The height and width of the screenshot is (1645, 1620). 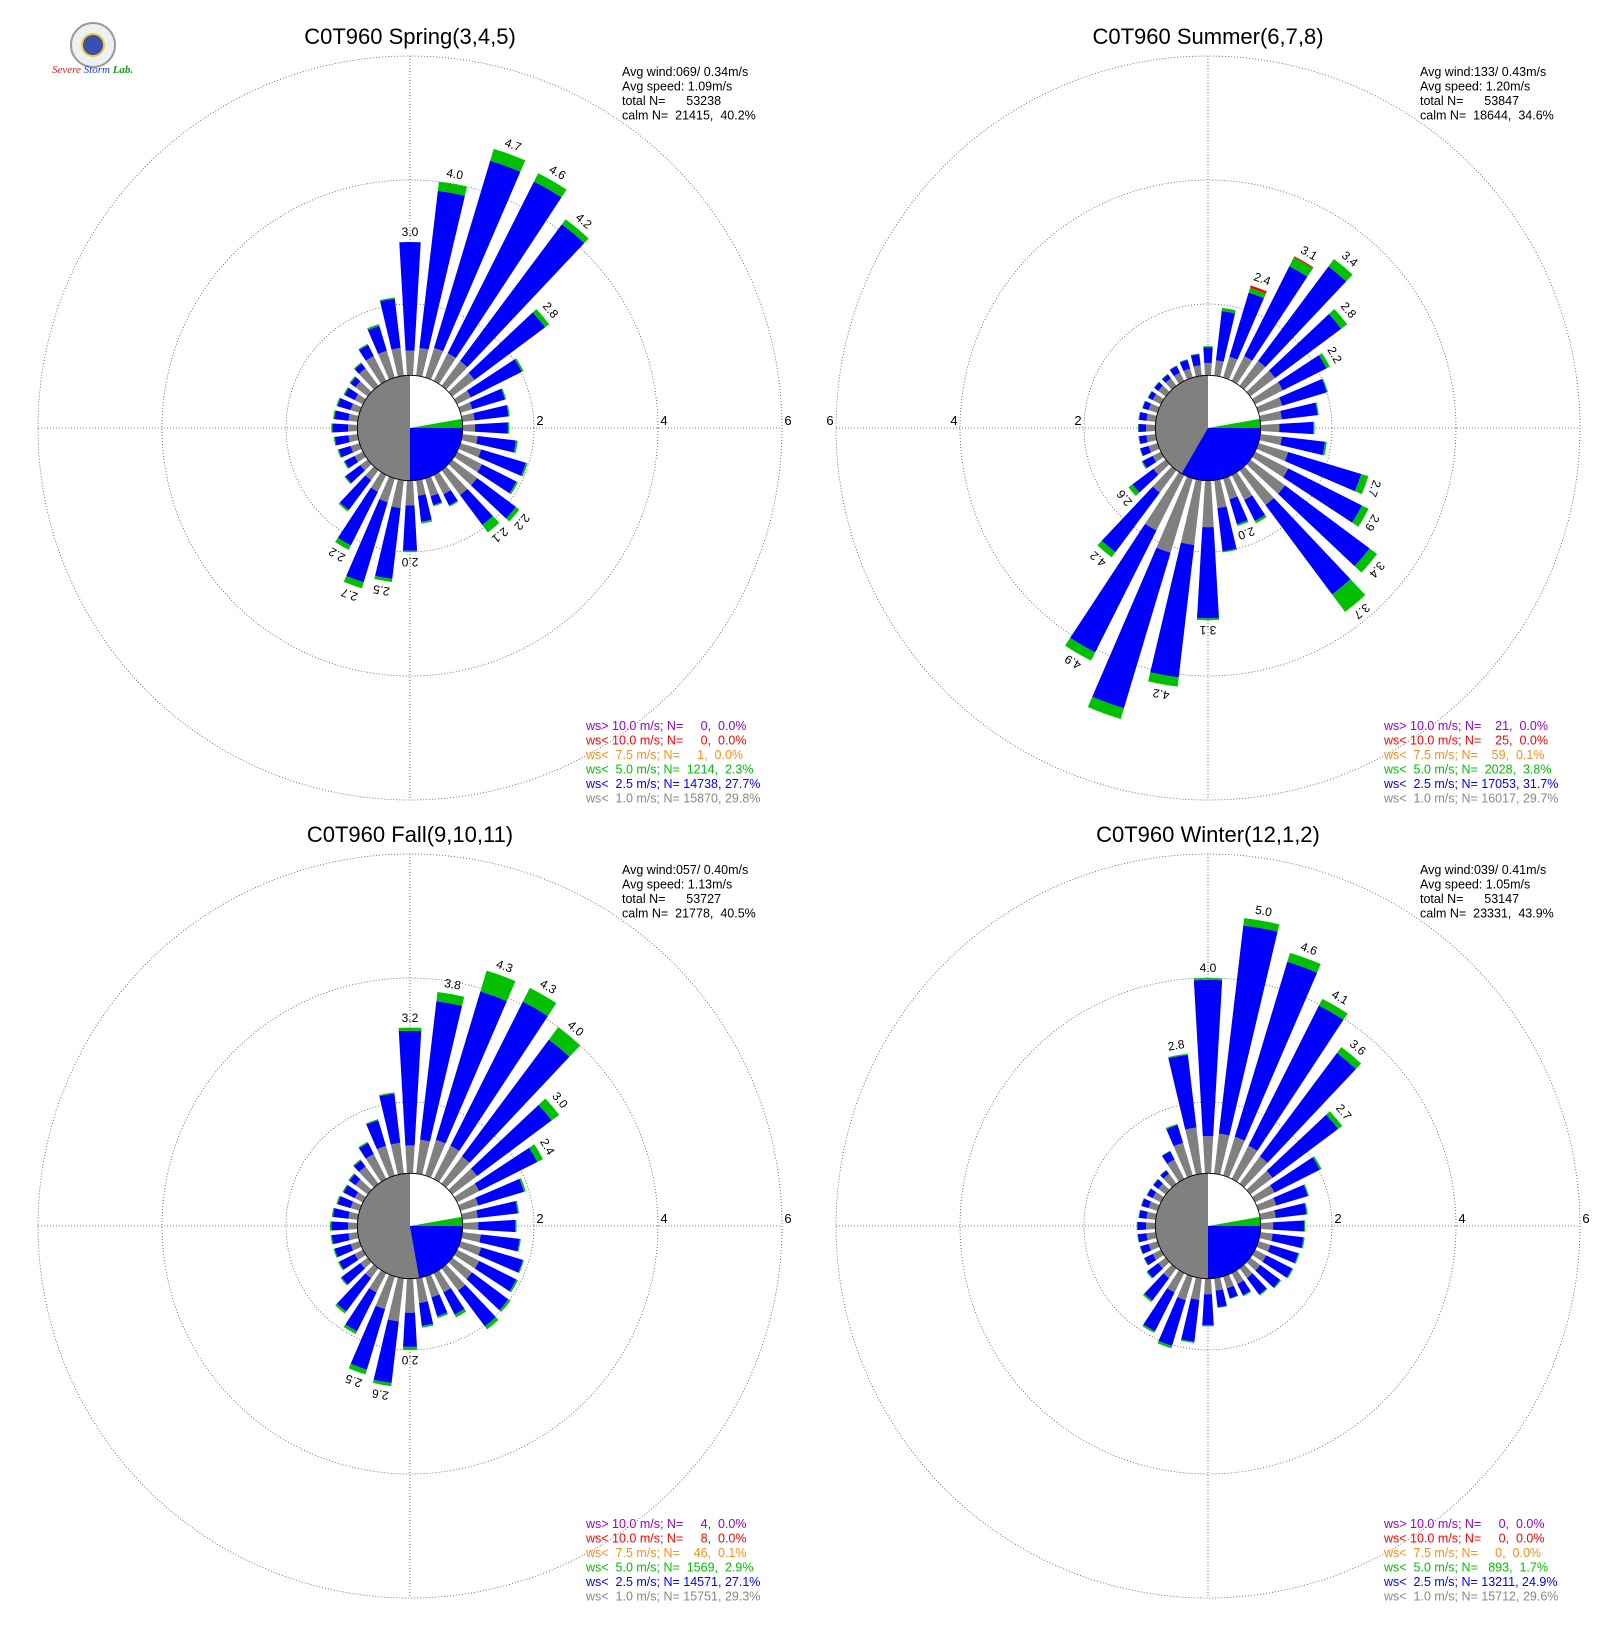 I want to click on lab-logo-text: Severe Storm Lab., so click(x=93, y=70).